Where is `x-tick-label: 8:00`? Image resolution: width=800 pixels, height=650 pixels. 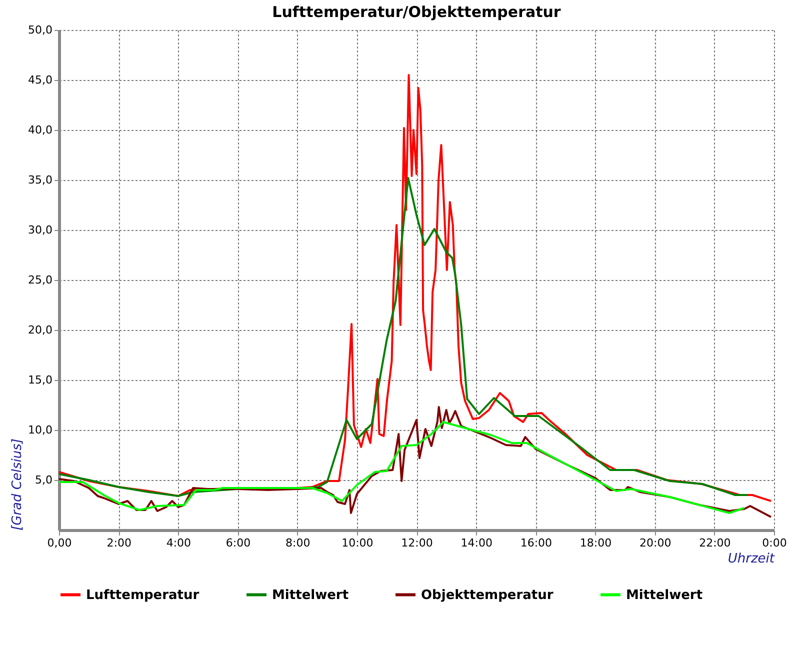
x-tick-label: 8:00 is located at coordinates (297, 543).